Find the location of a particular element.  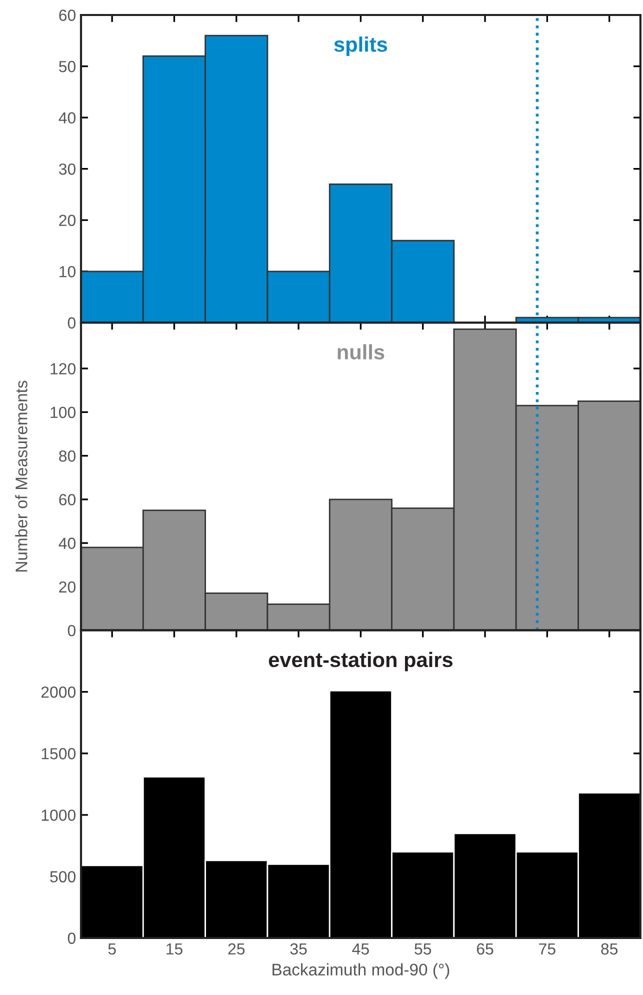

x-tick-label: 75 is located at coordinates (547, 949).